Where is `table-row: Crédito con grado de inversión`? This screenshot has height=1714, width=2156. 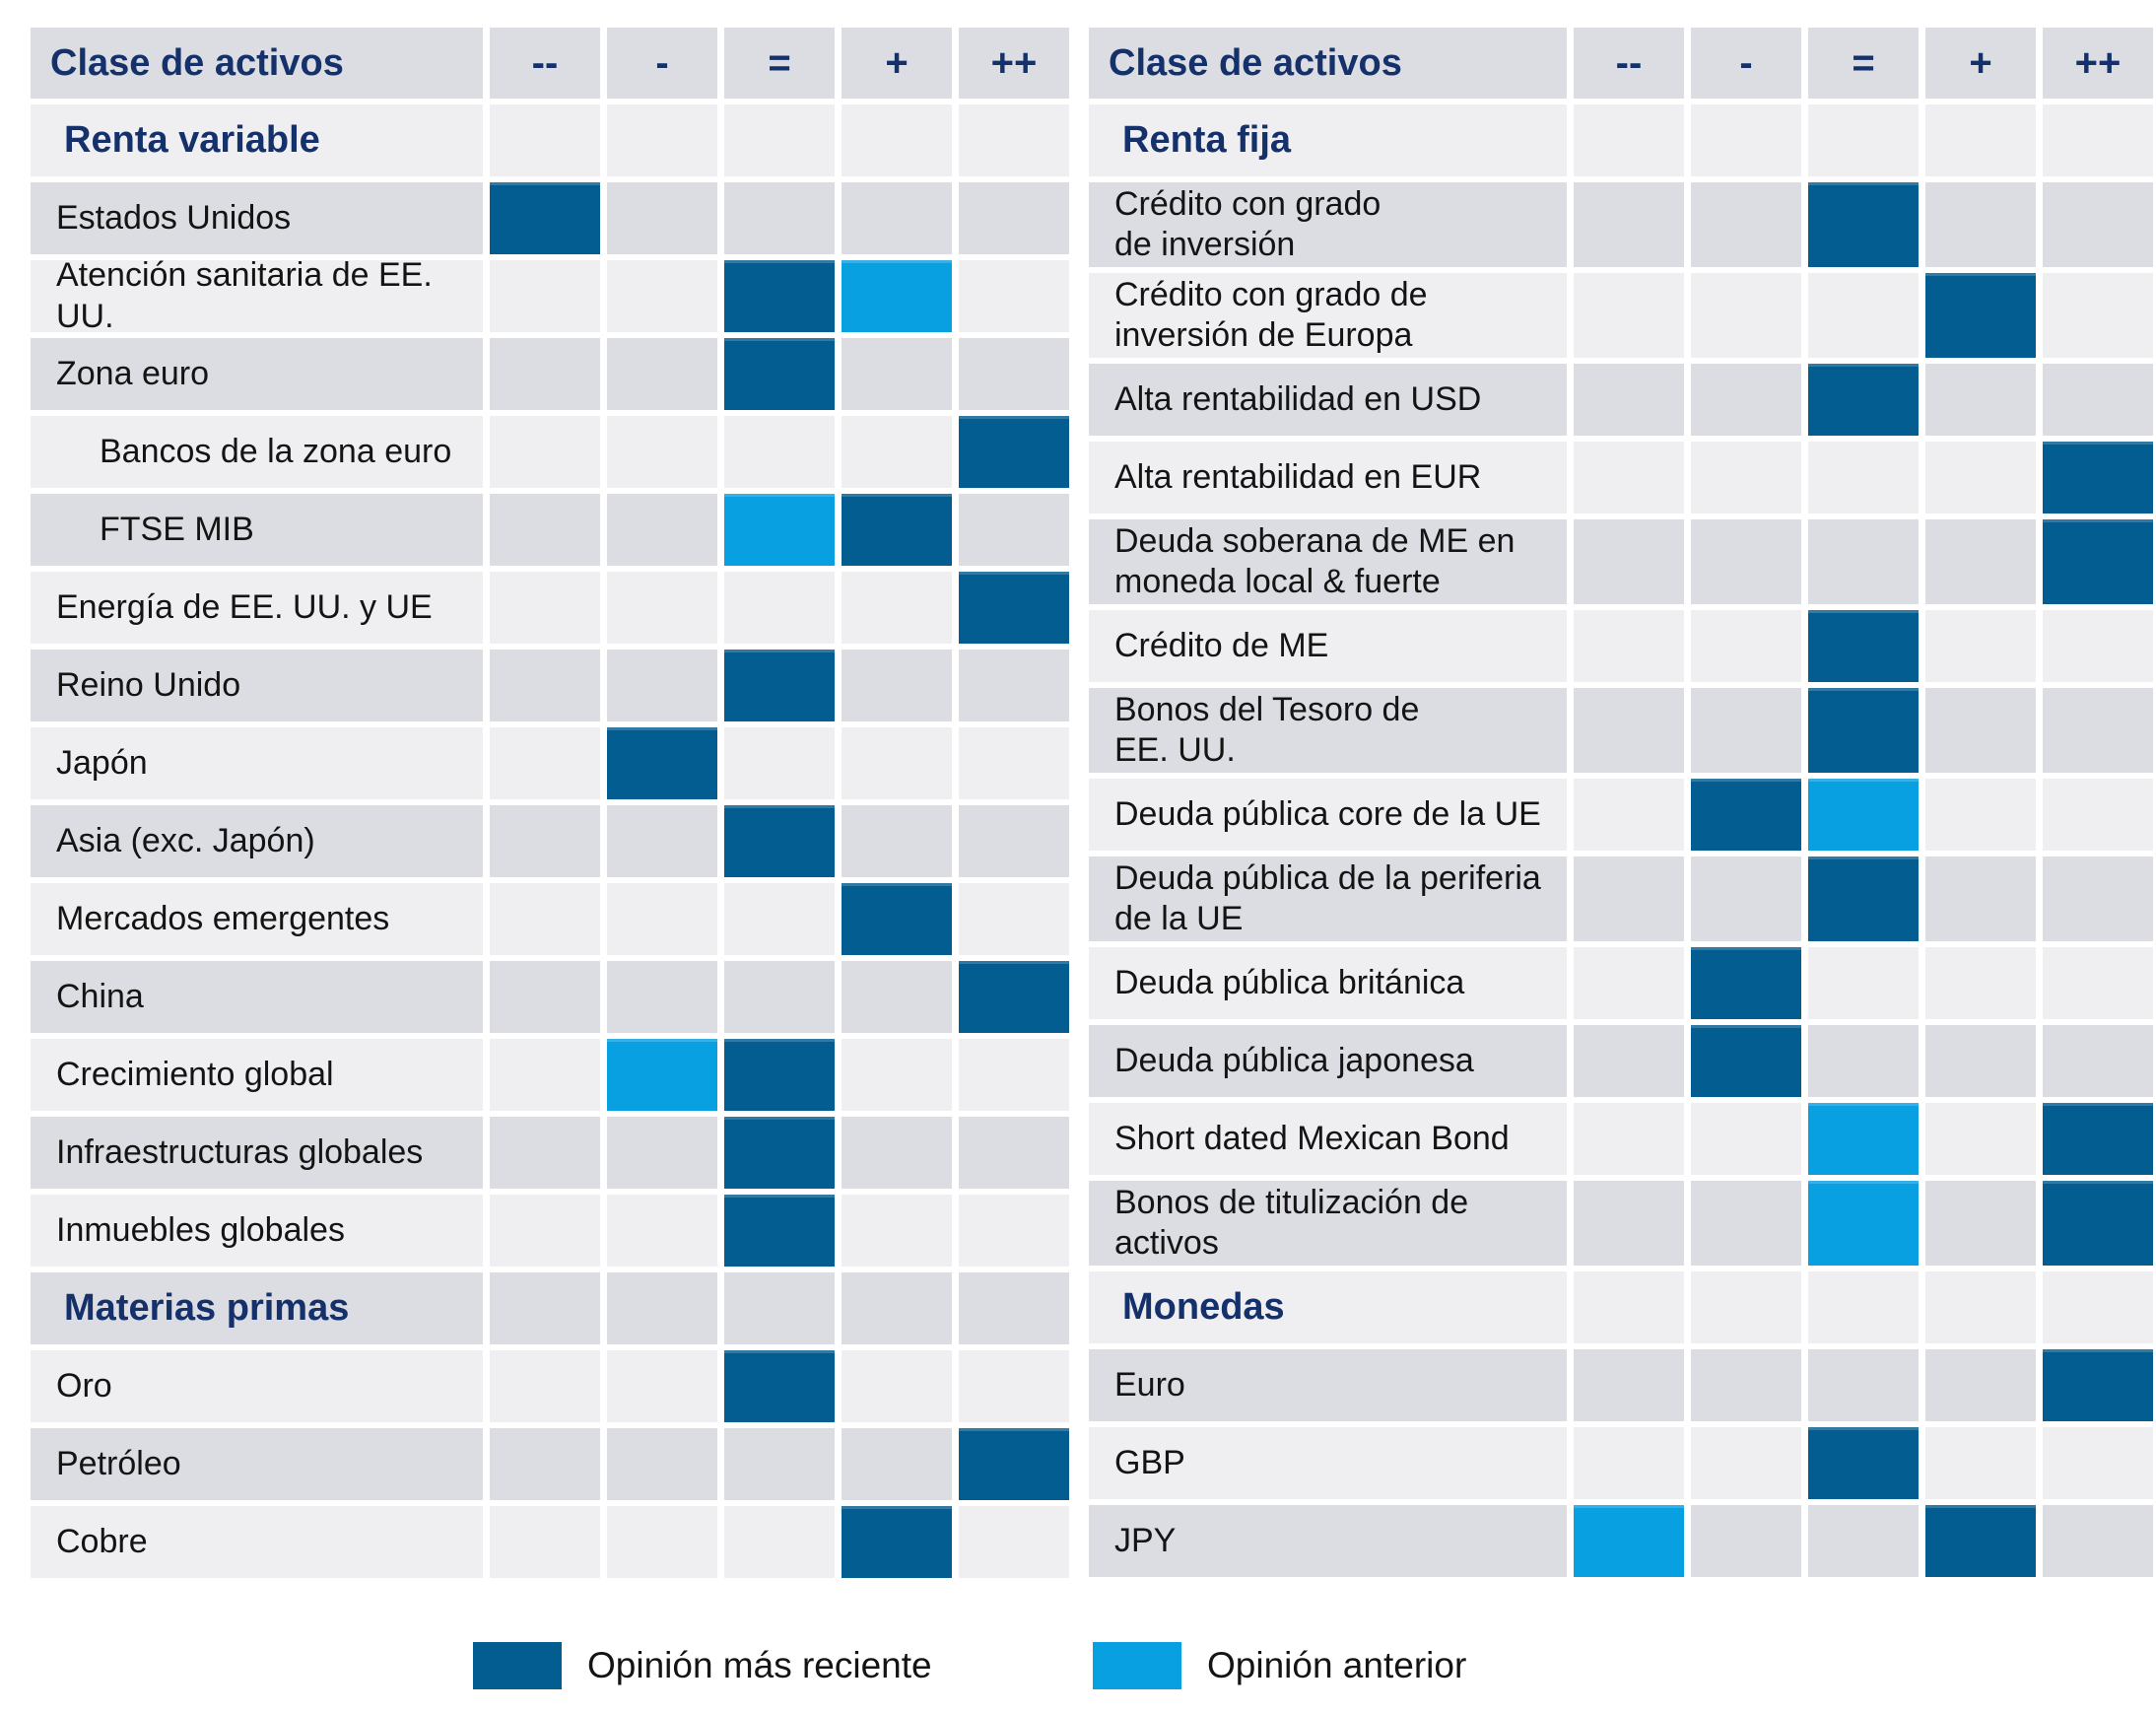 table-row: Crédito con grado de inversión is located at coordinates (1621, 225).